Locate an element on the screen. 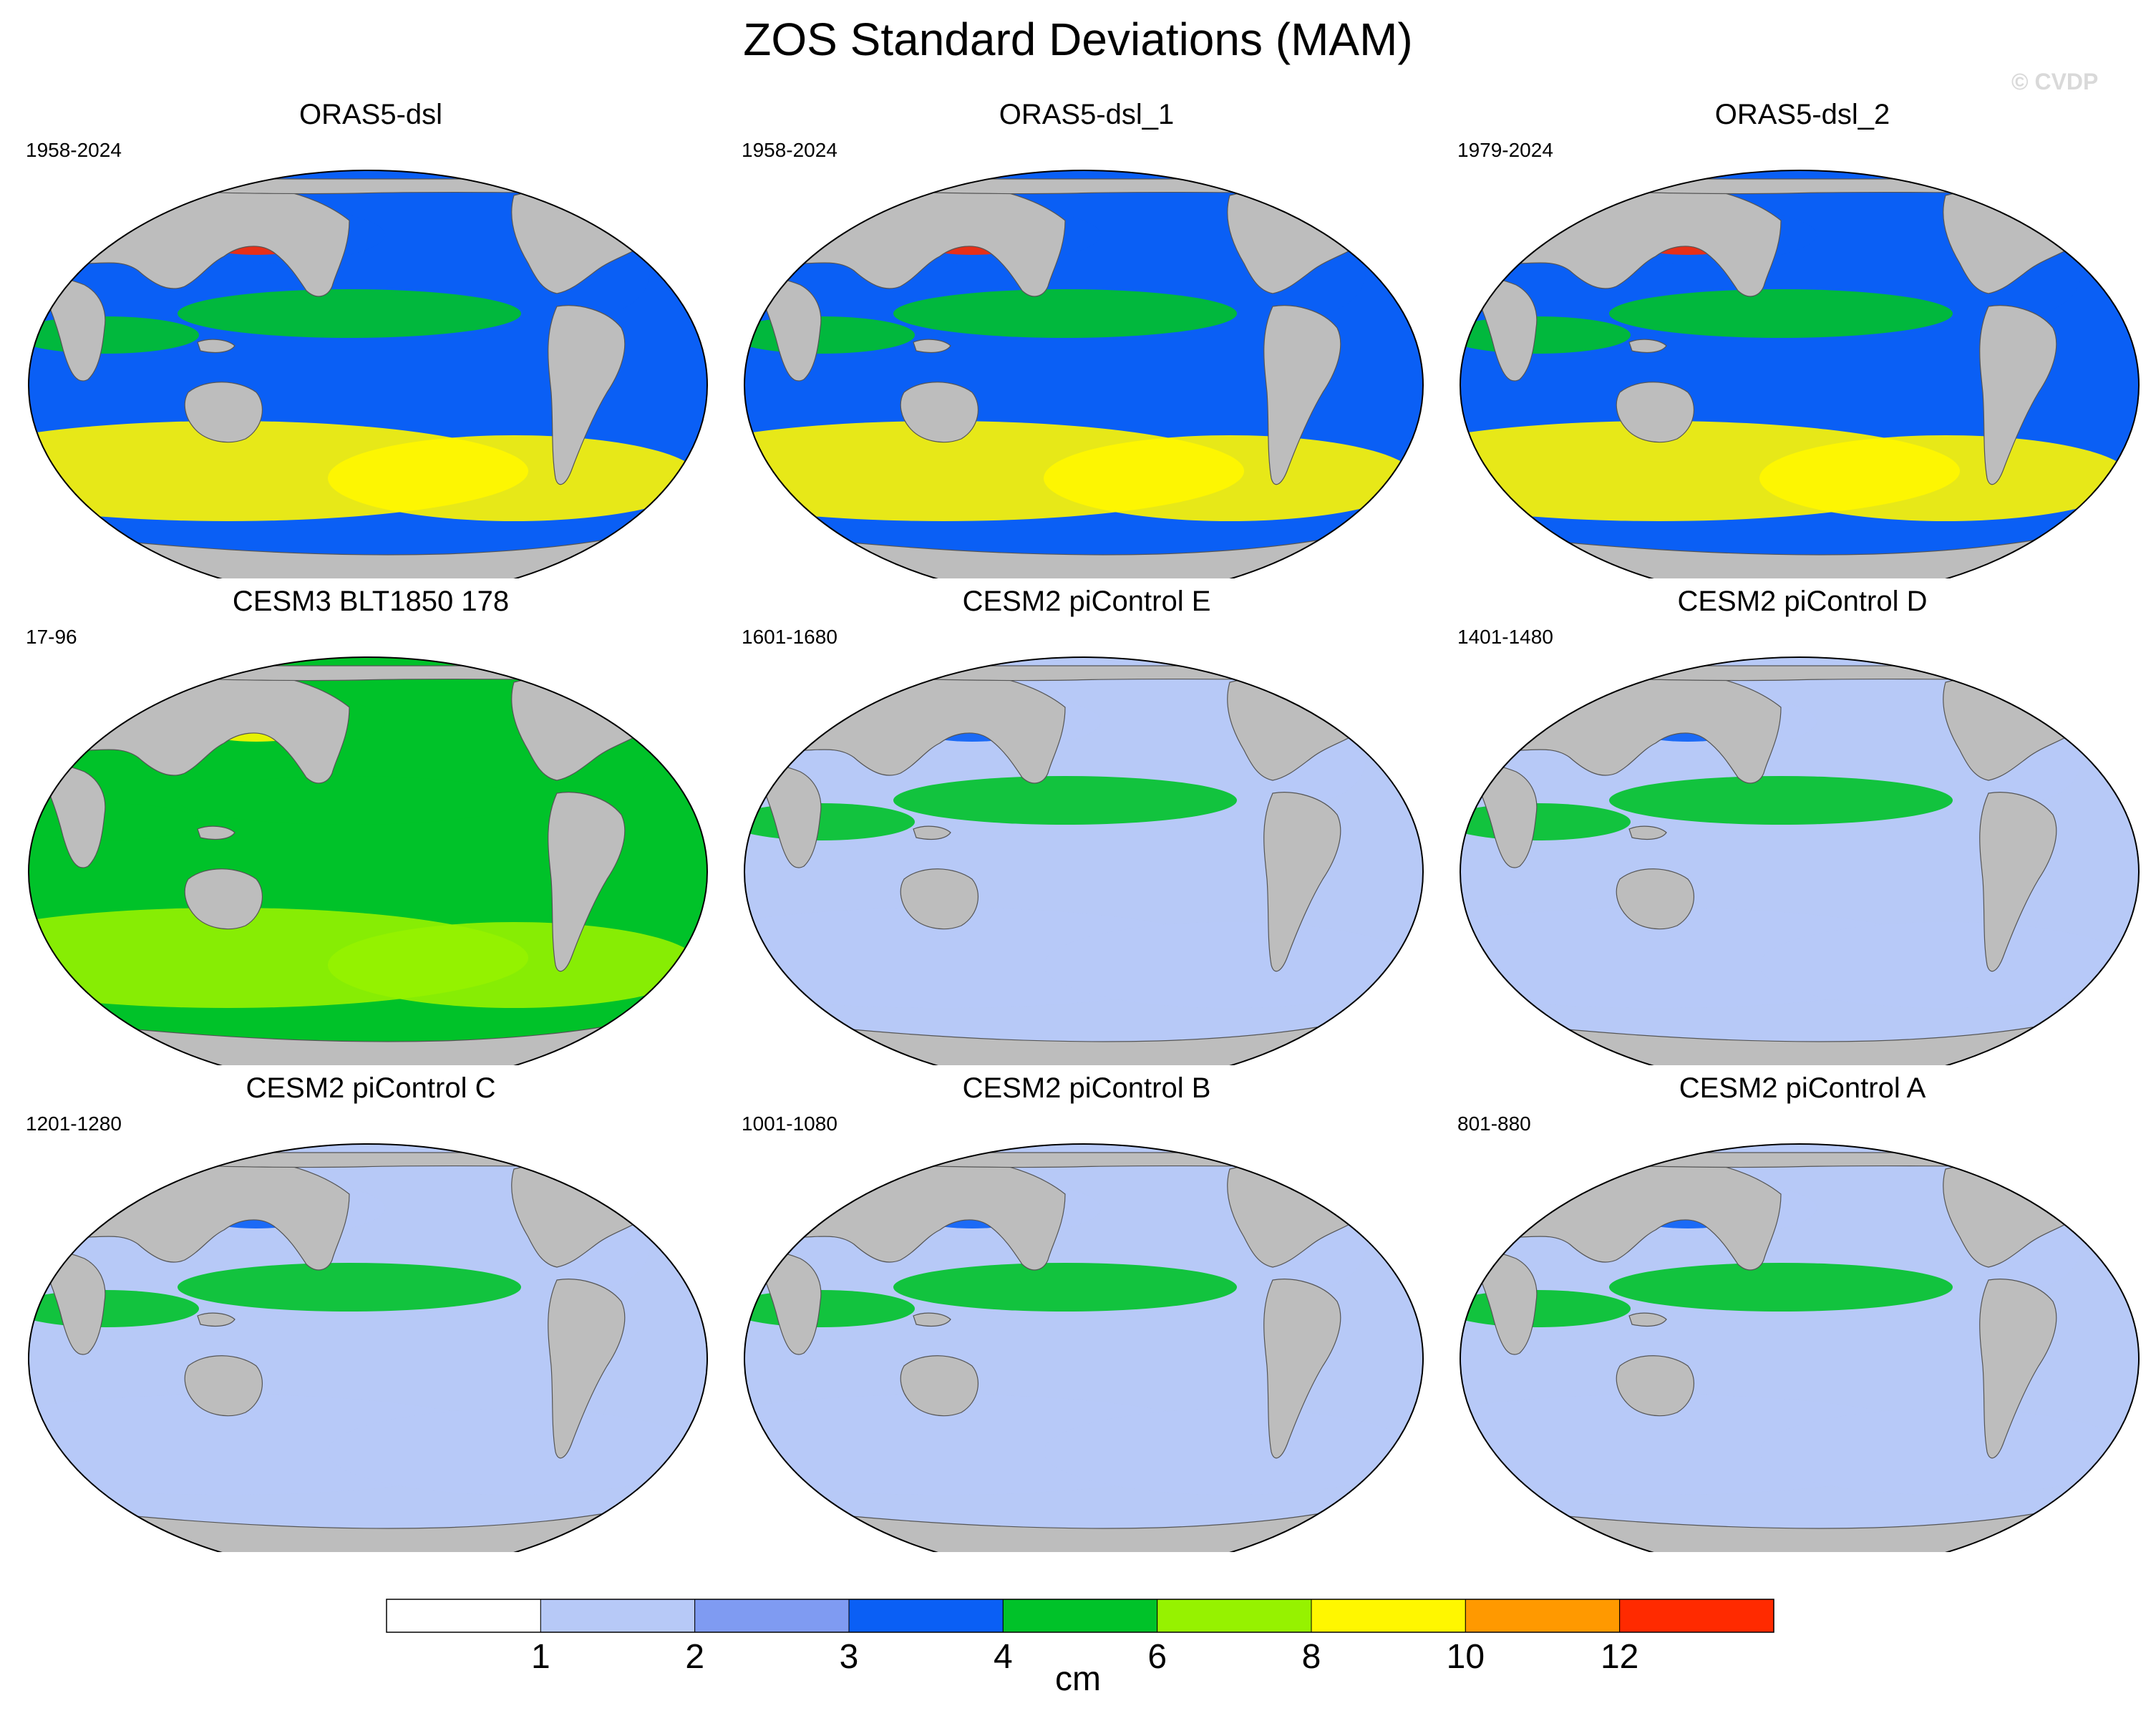 Image resolution: width=2156 pixels, height=1721 pixels. panel-title: ORAS5-dsl_2 is located at coordinates (1802, 114).